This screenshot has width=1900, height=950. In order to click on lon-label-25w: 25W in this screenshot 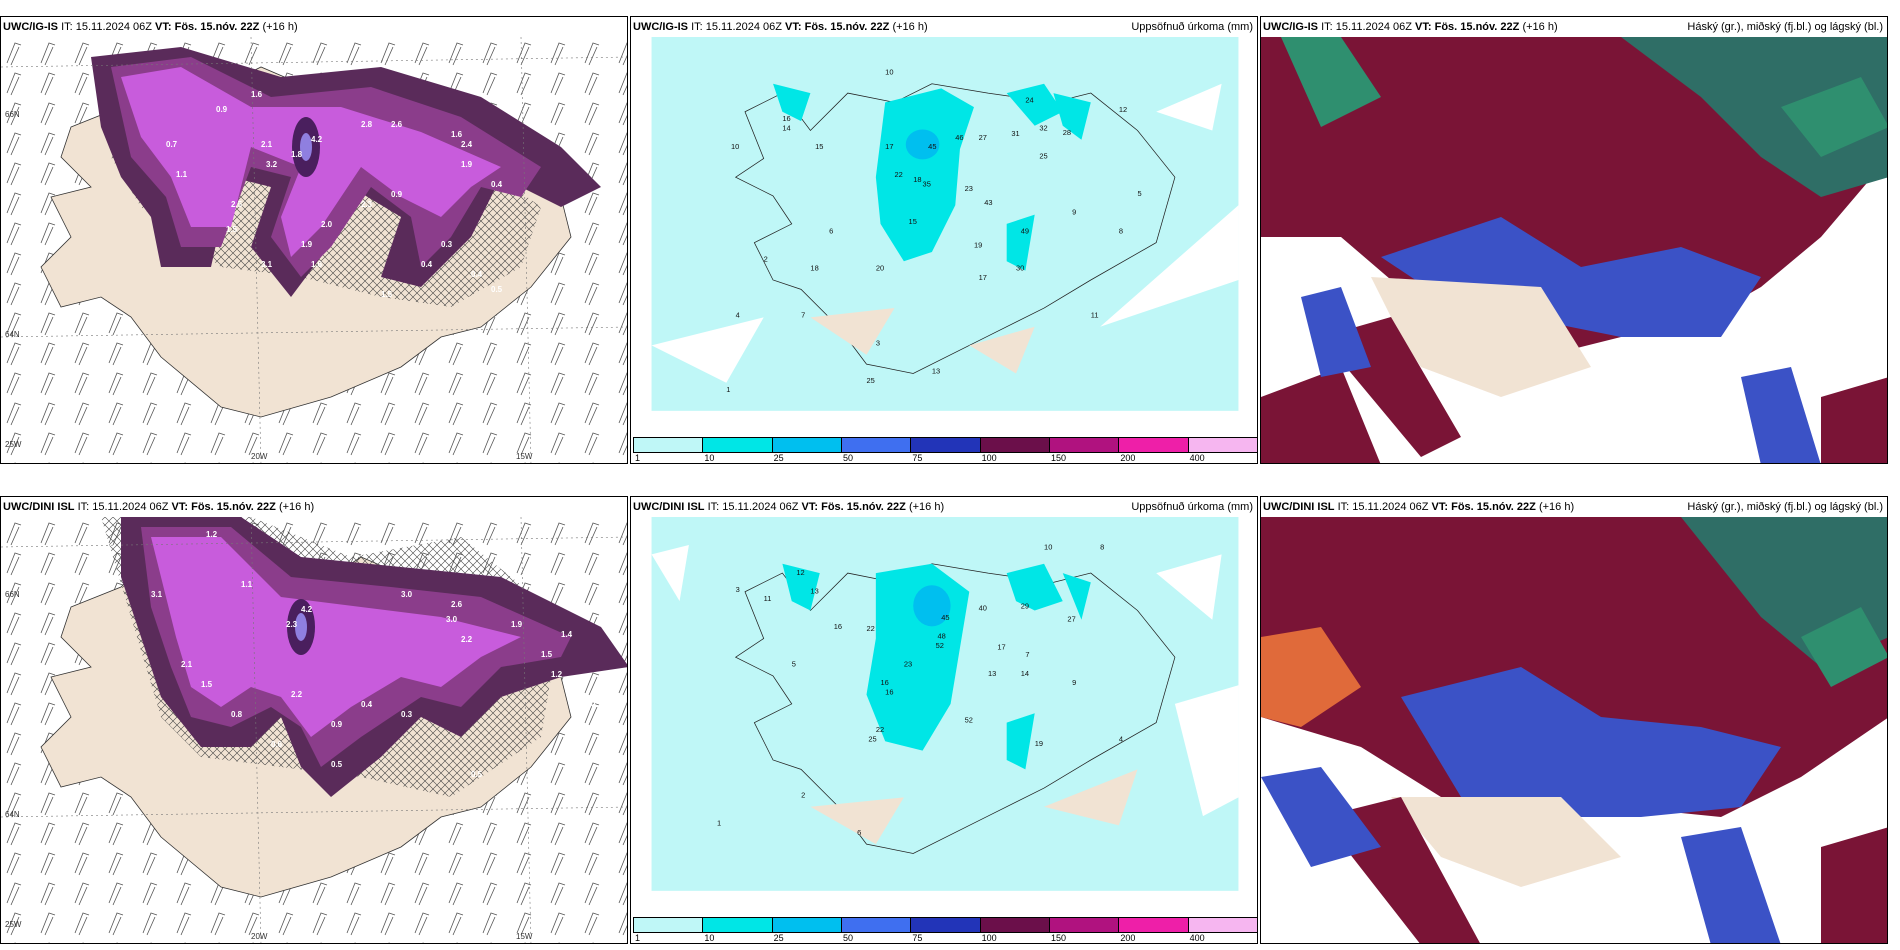, I will do `click(13, 444)`.